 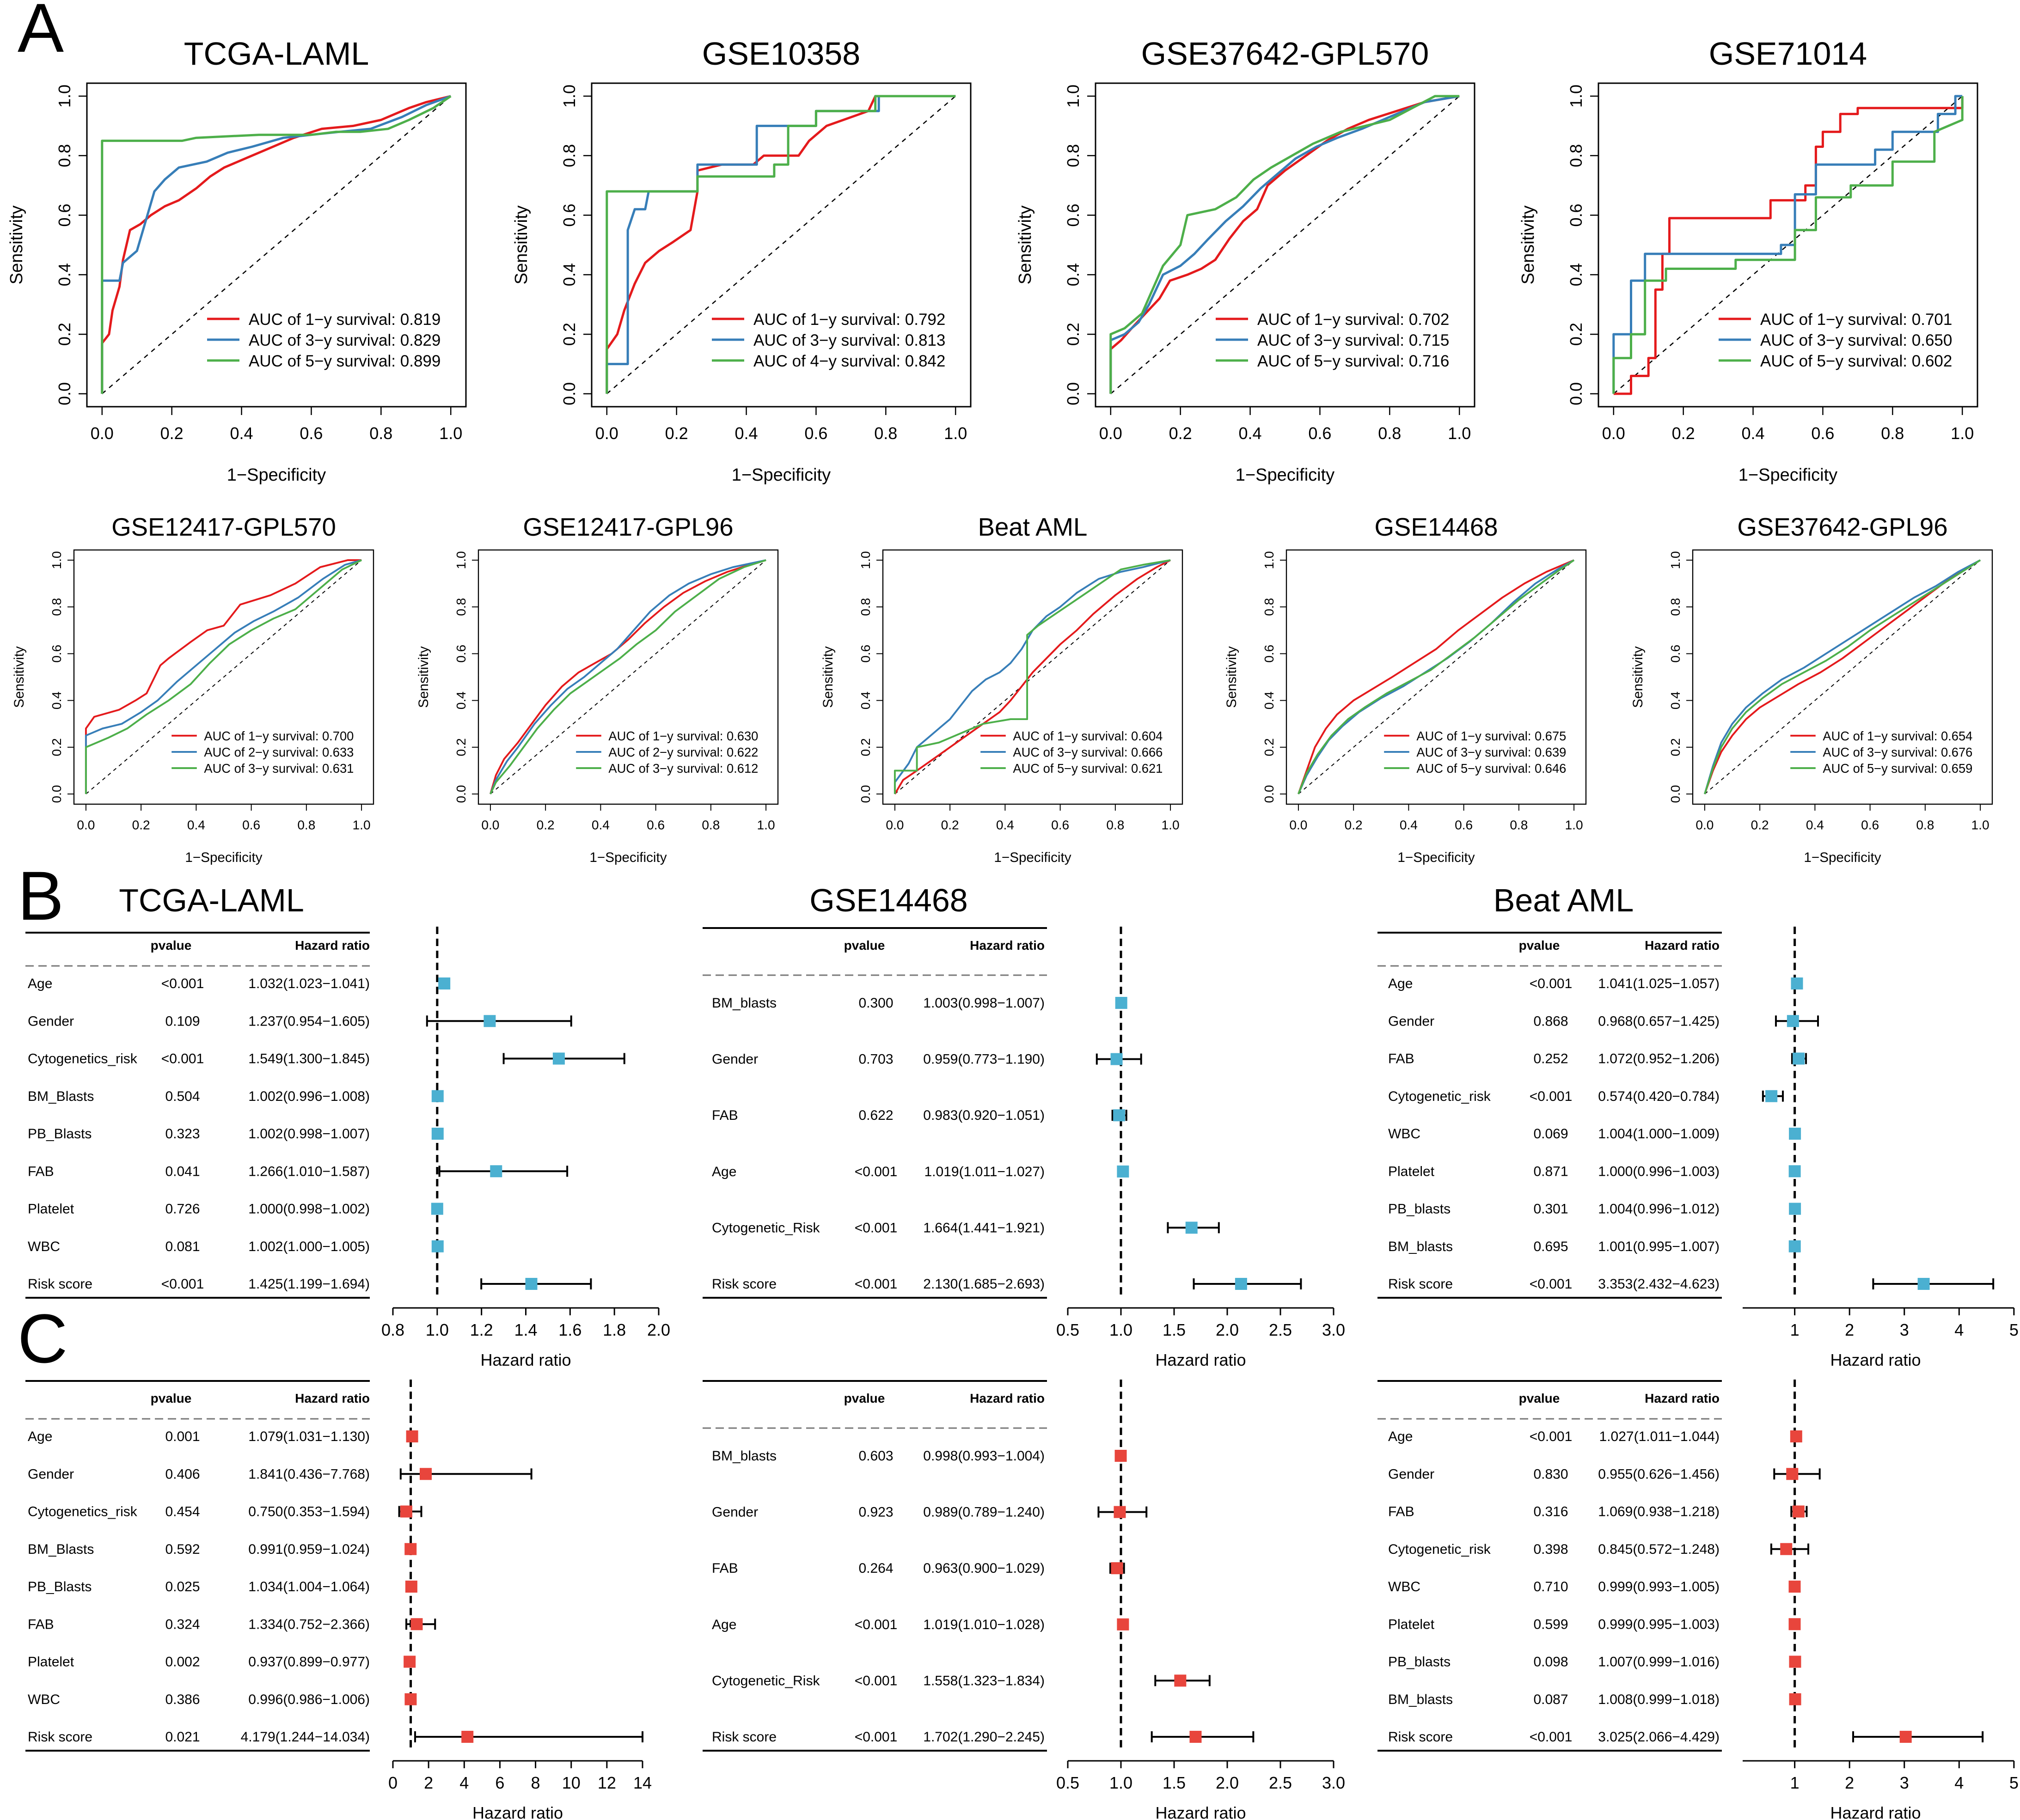 What do you see at coordinates (1659, 983) in the screenshot?
I see `row-hazard-ratio: 1.041(1.025−1.057)` at bounding box center [1659, 983].